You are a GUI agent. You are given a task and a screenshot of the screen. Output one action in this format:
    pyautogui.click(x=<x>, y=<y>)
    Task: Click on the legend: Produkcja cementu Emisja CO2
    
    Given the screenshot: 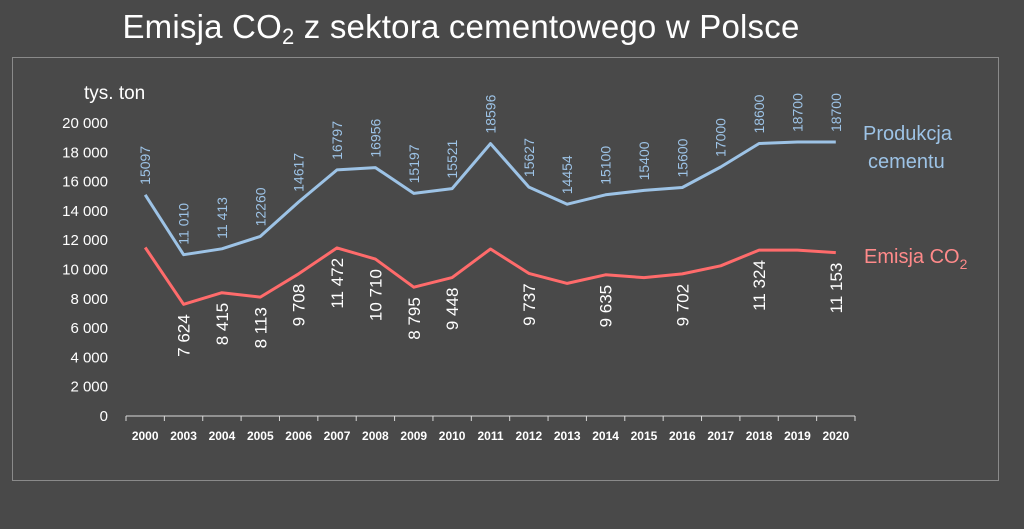 What is the action you would take?
    pyautogui.click(x=915, y=197)
    